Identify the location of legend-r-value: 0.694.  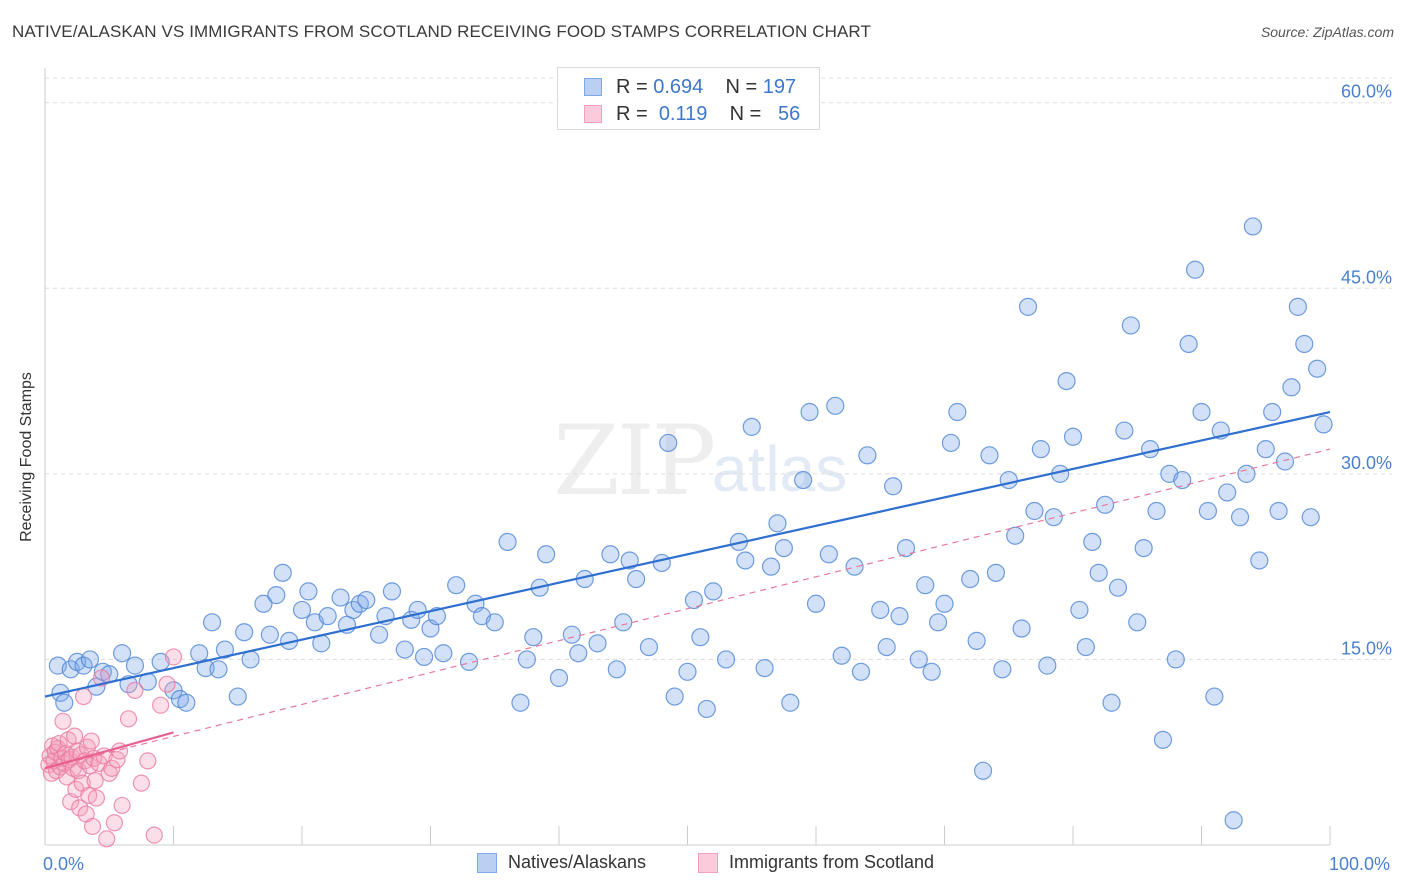
(678, 87).